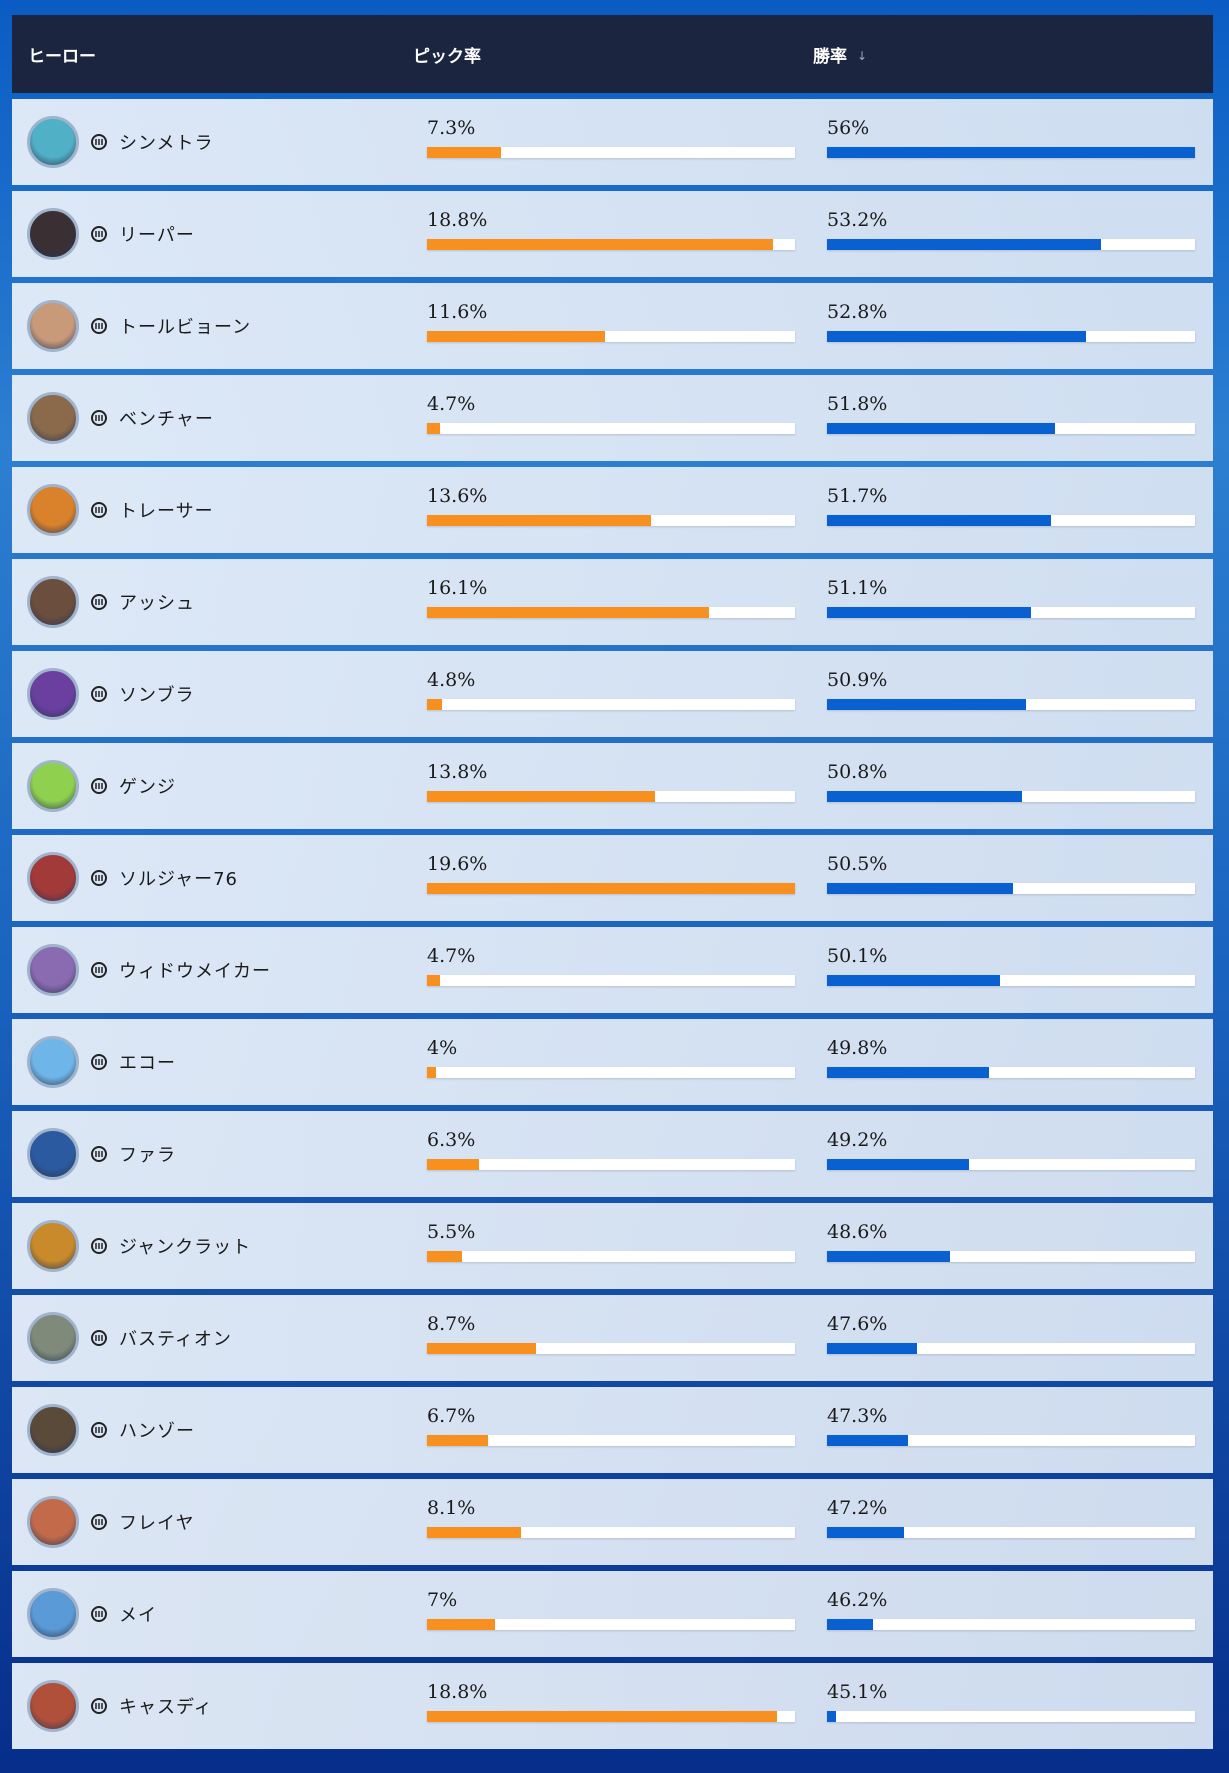 Image resolution: width=1229 pixels, height=1773 pixels. Describe the element at coordinates (830, 56) in the screenshot. I see `win-rate-header-label: 勝率` at that location.